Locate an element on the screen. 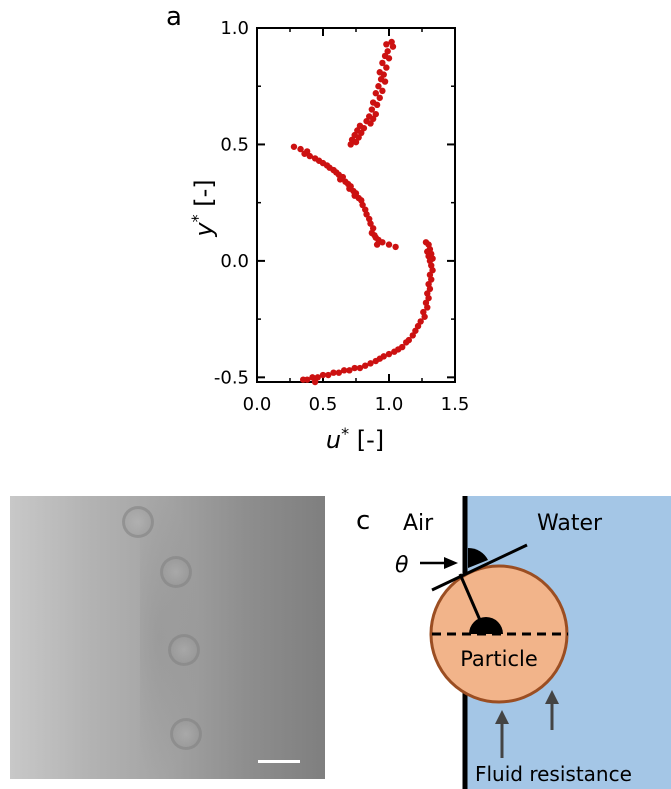 This screenshot has height=789, width=671. angle-arc-lower is located at coordinates (486, 625).